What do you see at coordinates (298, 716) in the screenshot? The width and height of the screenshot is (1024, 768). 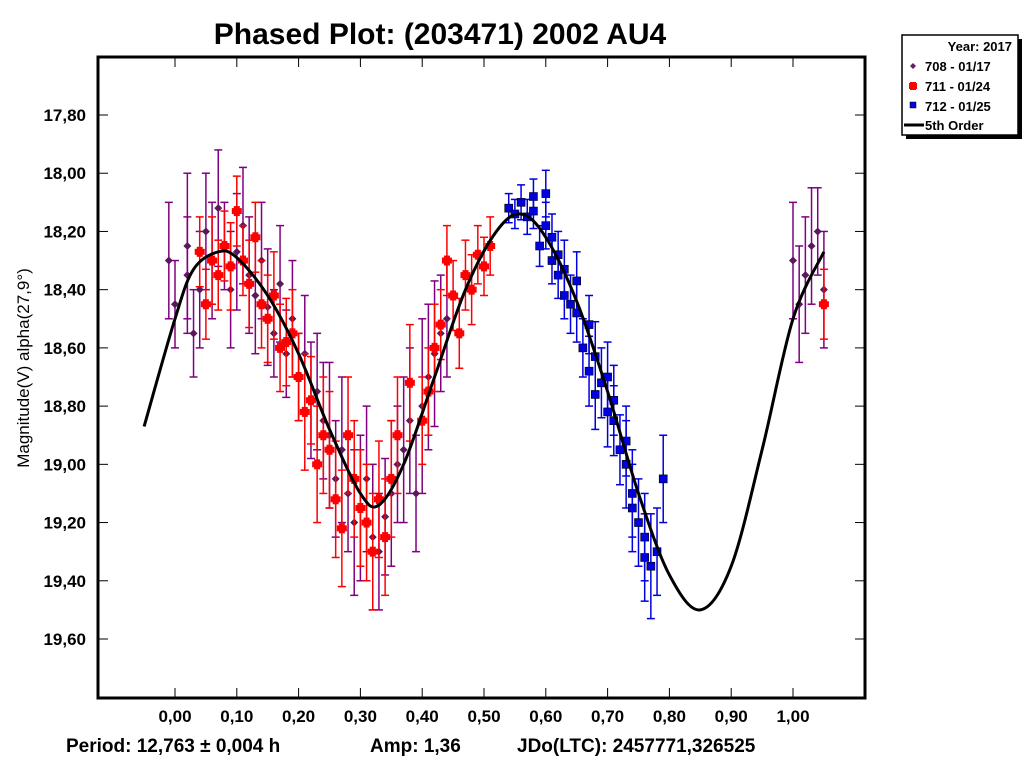 I see `x-tick-label: 0,20` at bounding box center [298, 716].